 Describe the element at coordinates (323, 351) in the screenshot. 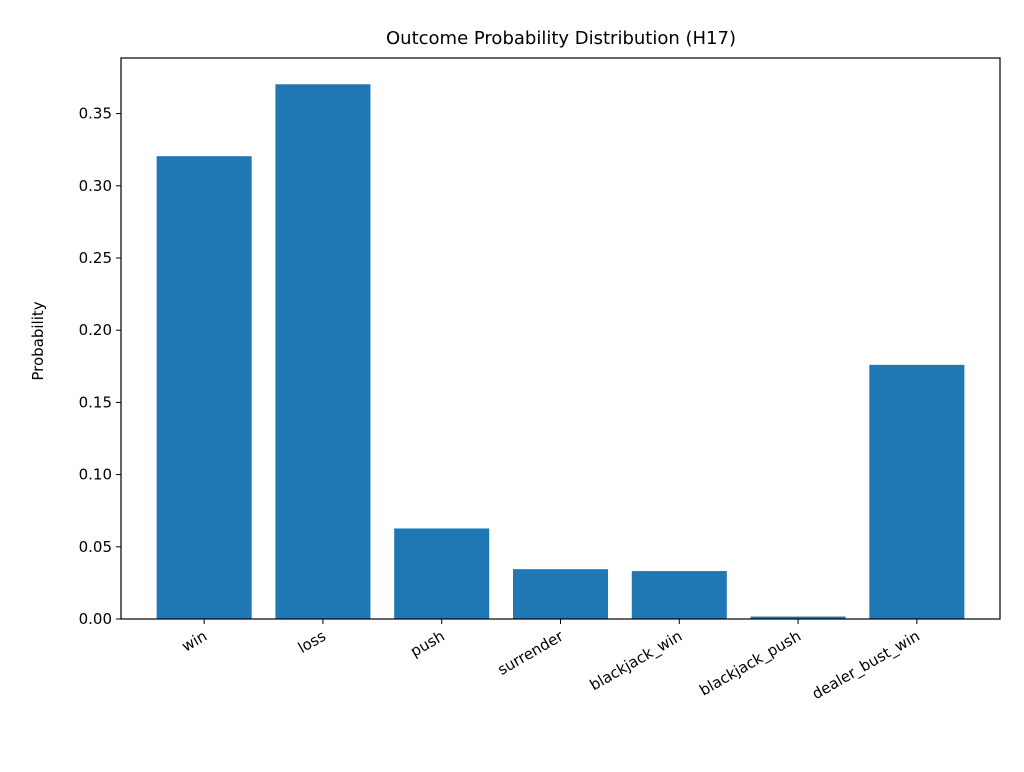

I see `bar-loss` at that location.